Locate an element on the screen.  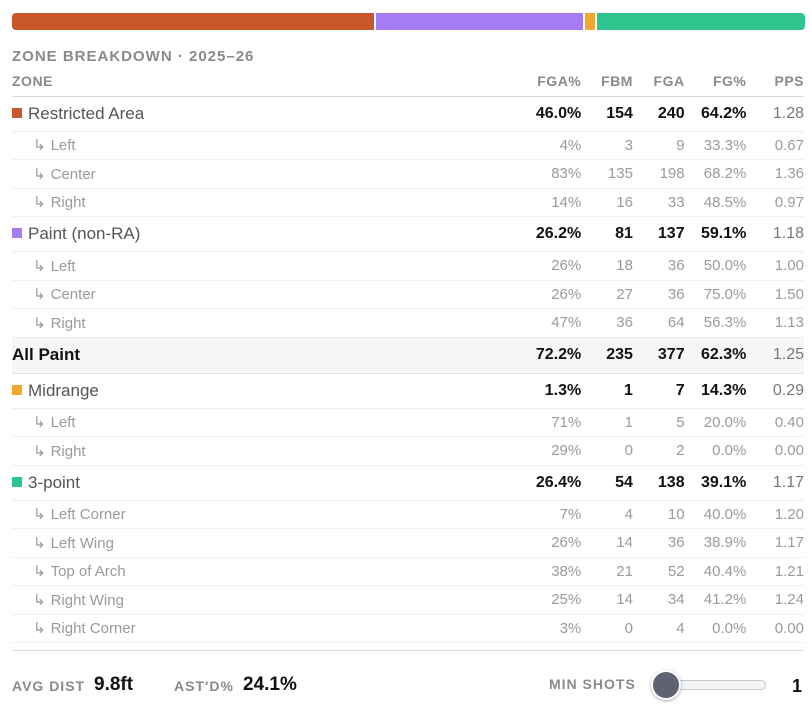
cell-pps: 1.13 is located at coordinates (789, 323).